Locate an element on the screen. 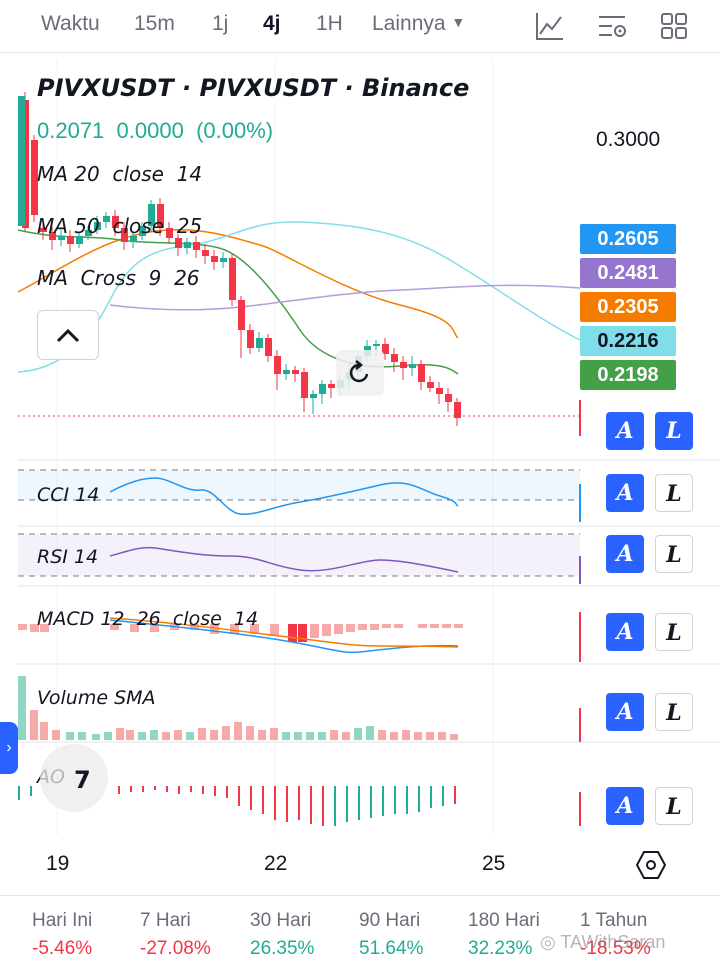 The width and height of the screenshot is (720, 971). interval-1d-button: 1H is located at coordinates (329, 23).